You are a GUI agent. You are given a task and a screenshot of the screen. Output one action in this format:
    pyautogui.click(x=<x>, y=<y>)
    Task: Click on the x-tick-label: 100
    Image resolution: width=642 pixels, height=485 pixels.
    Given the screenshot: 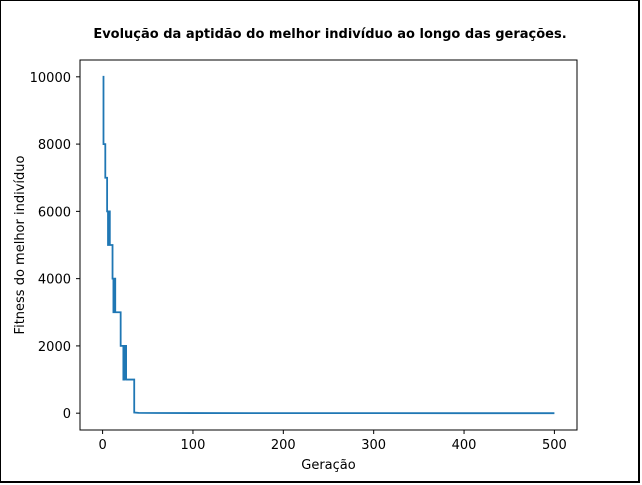 What is the action you would take?
    pyautogui.click(x=193, y=445)
    